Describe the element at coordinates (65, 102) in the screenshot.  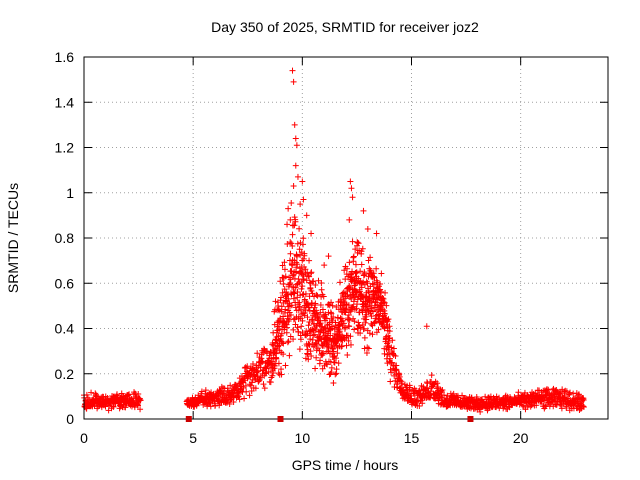
I see `y-tick-label: 1.4` at that location.